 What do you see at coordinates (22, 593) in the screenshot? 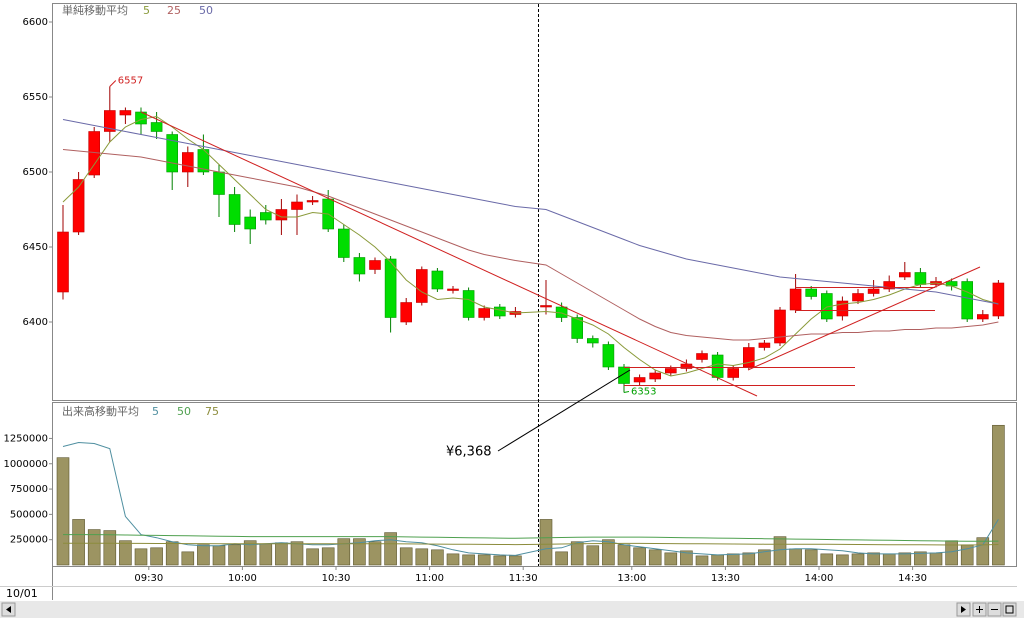
I see `date-label: 10/01` at bounding box center [22, 593].